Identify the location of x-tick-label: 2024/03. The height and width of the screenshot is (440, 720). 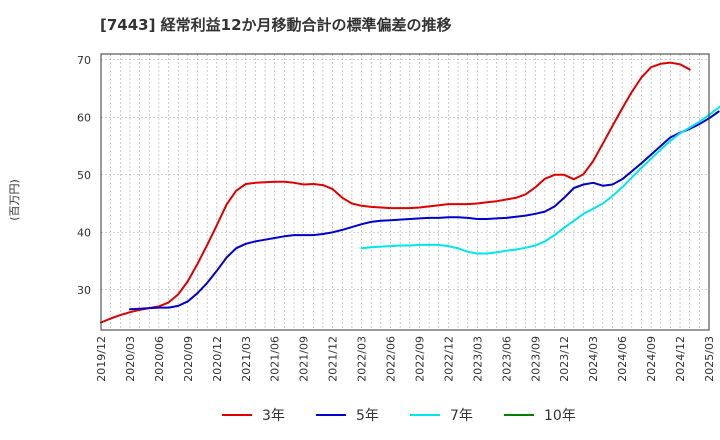
(593, 359).